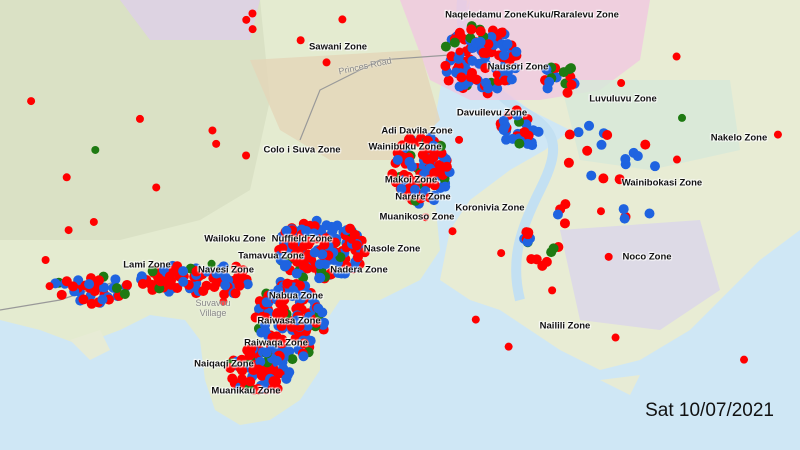 Image resolution: width=800 pixels, height=450 pixels. I want to click on date-label: Sat 10/07/2021, so click(709, 410).